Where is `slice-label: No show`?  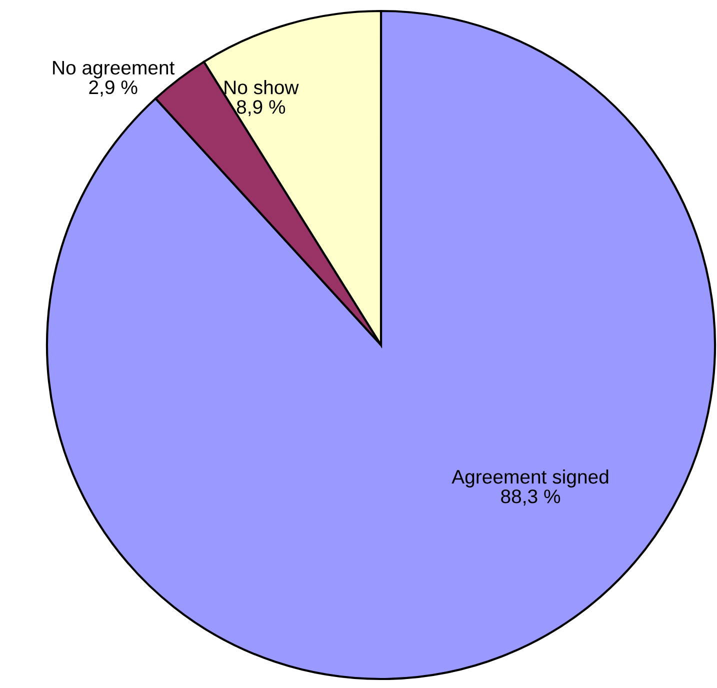 slice-label: No show is located at coordinates (261, 87).